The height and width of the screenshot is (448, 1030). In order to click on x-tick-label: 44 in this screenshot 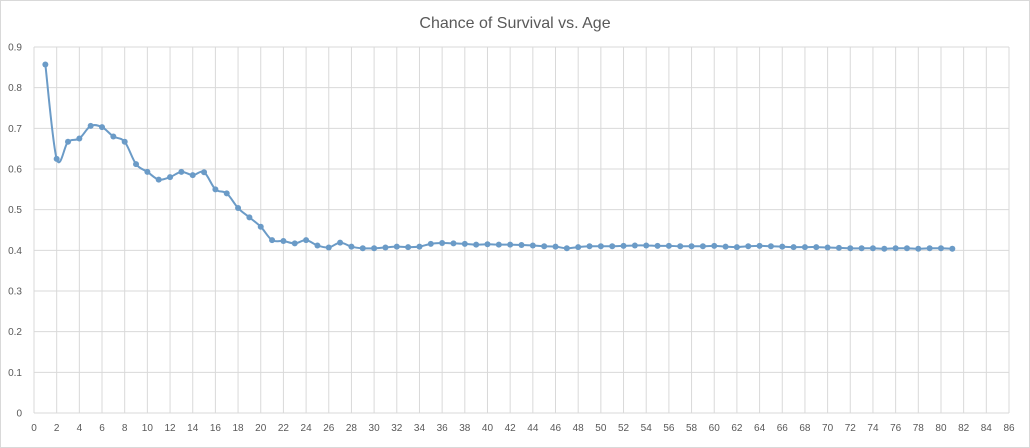, I will do `click(533, 428)`.